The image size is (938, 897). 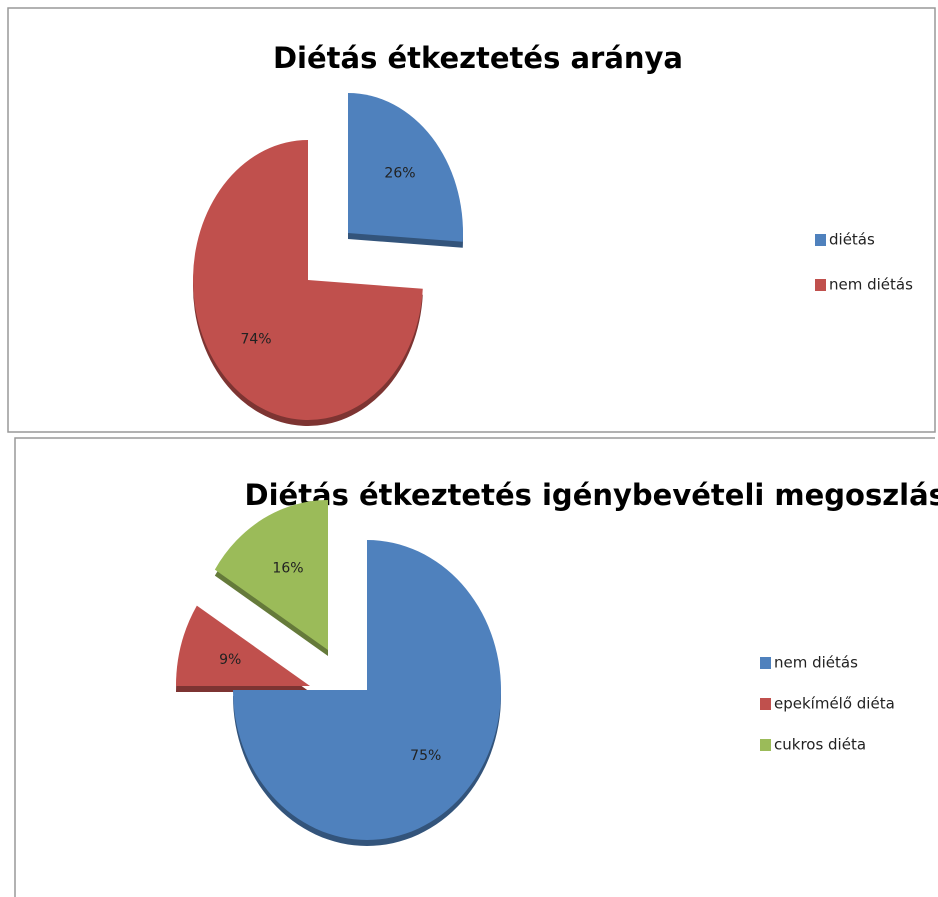 I want to click on legend-label: diétás, so click(x=852, y=240).